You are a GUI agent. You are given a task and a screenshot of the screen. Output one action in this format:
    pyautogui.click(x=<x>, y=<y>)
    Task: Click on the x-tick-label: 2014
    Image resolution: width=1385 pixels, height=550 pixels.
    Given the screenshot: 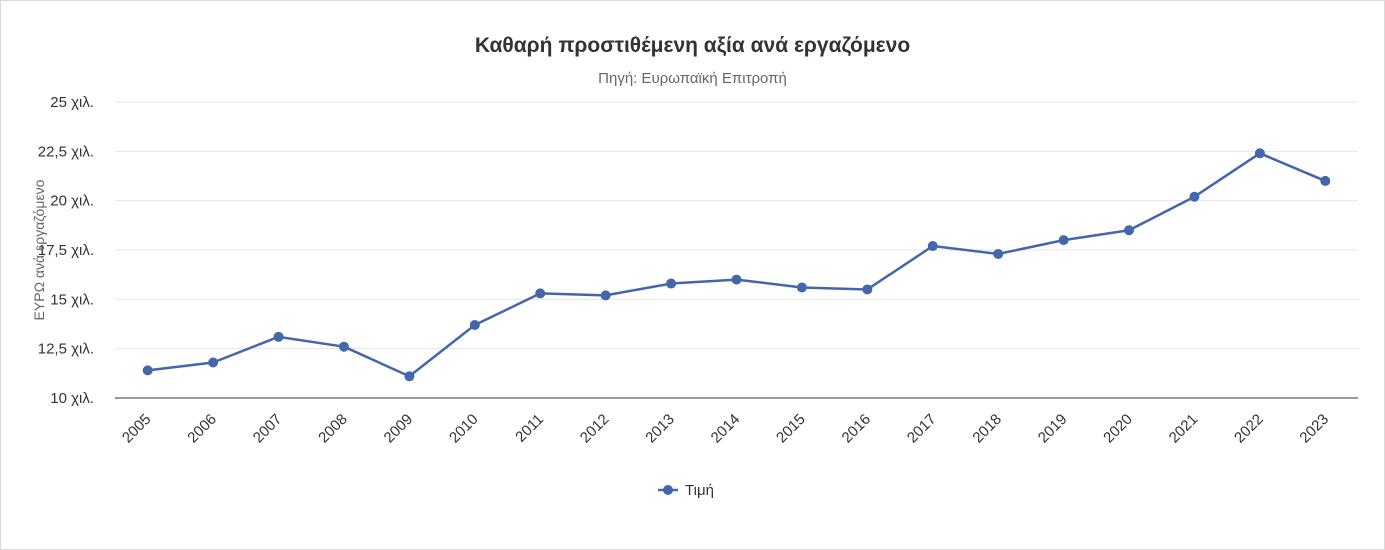 What is the action you would take?
    pyautogui.click(x=726, y=429)
    